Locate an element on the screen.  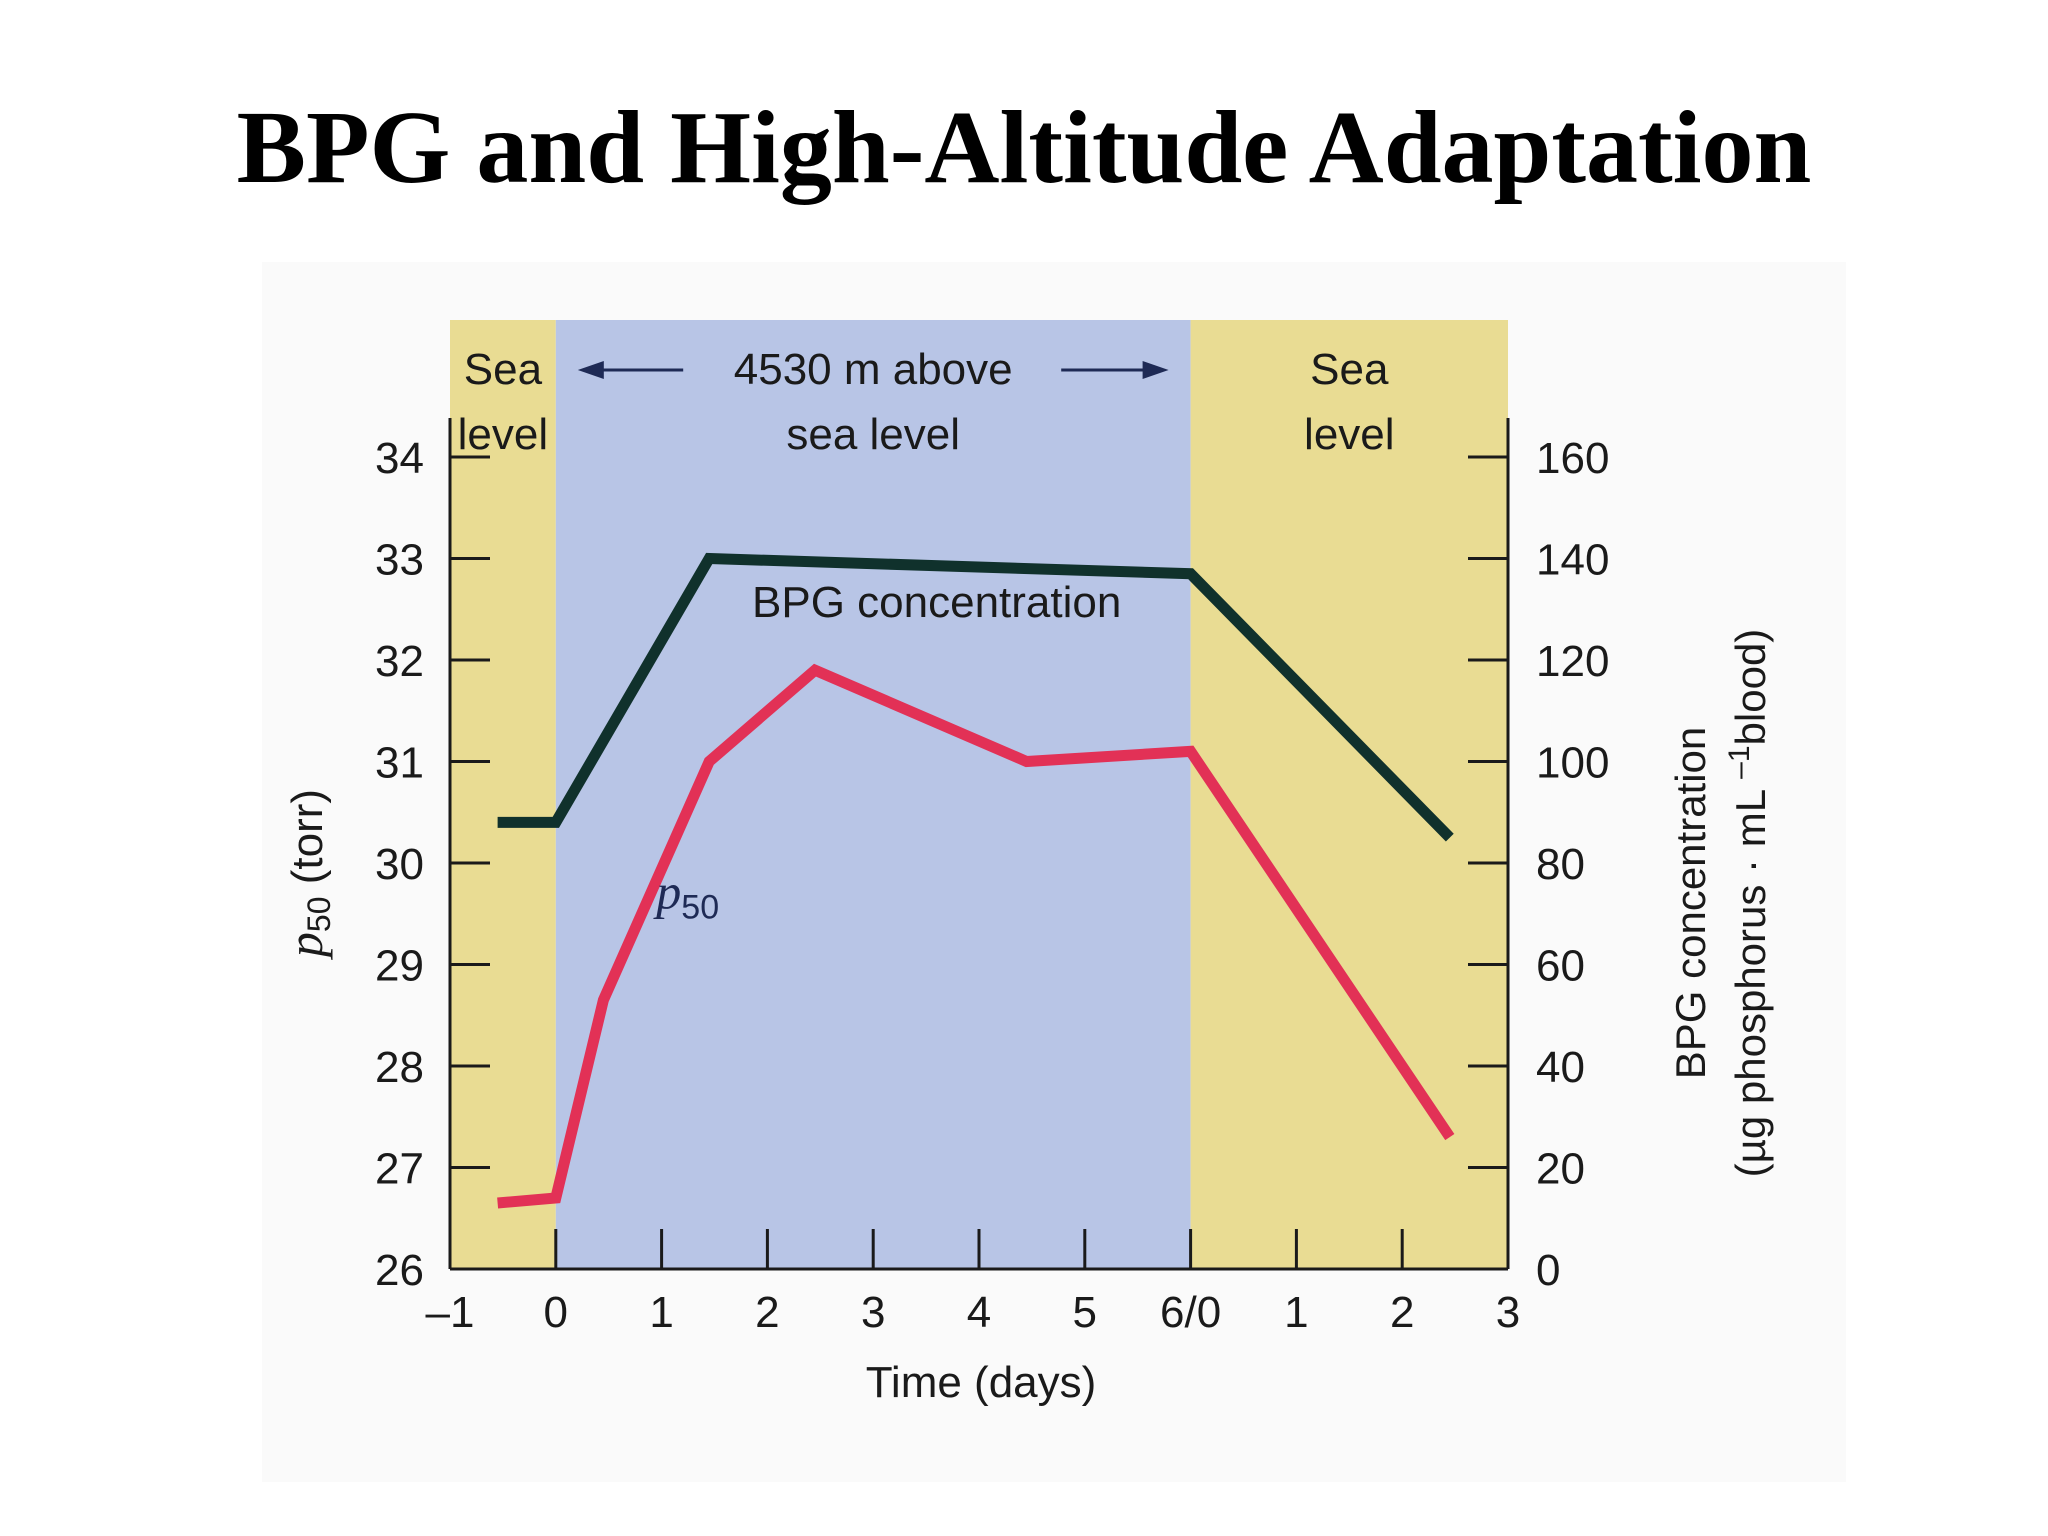
band-sea-level-before is located at coordinates (503, 794).